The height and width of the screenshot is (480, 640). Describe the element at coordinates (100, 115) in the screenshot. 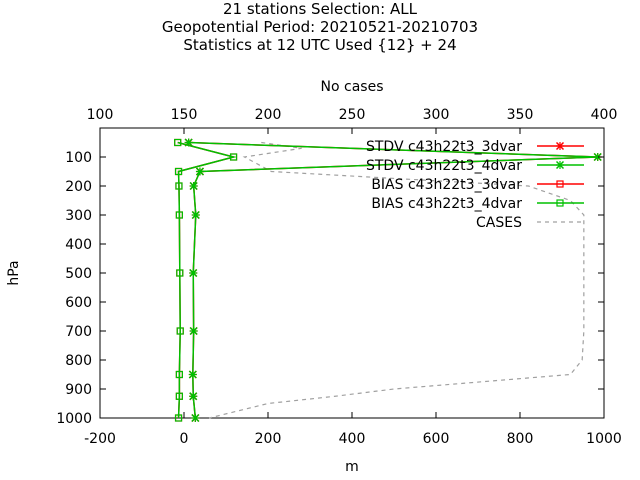

I see `x2-tick-label: 100` at that location.